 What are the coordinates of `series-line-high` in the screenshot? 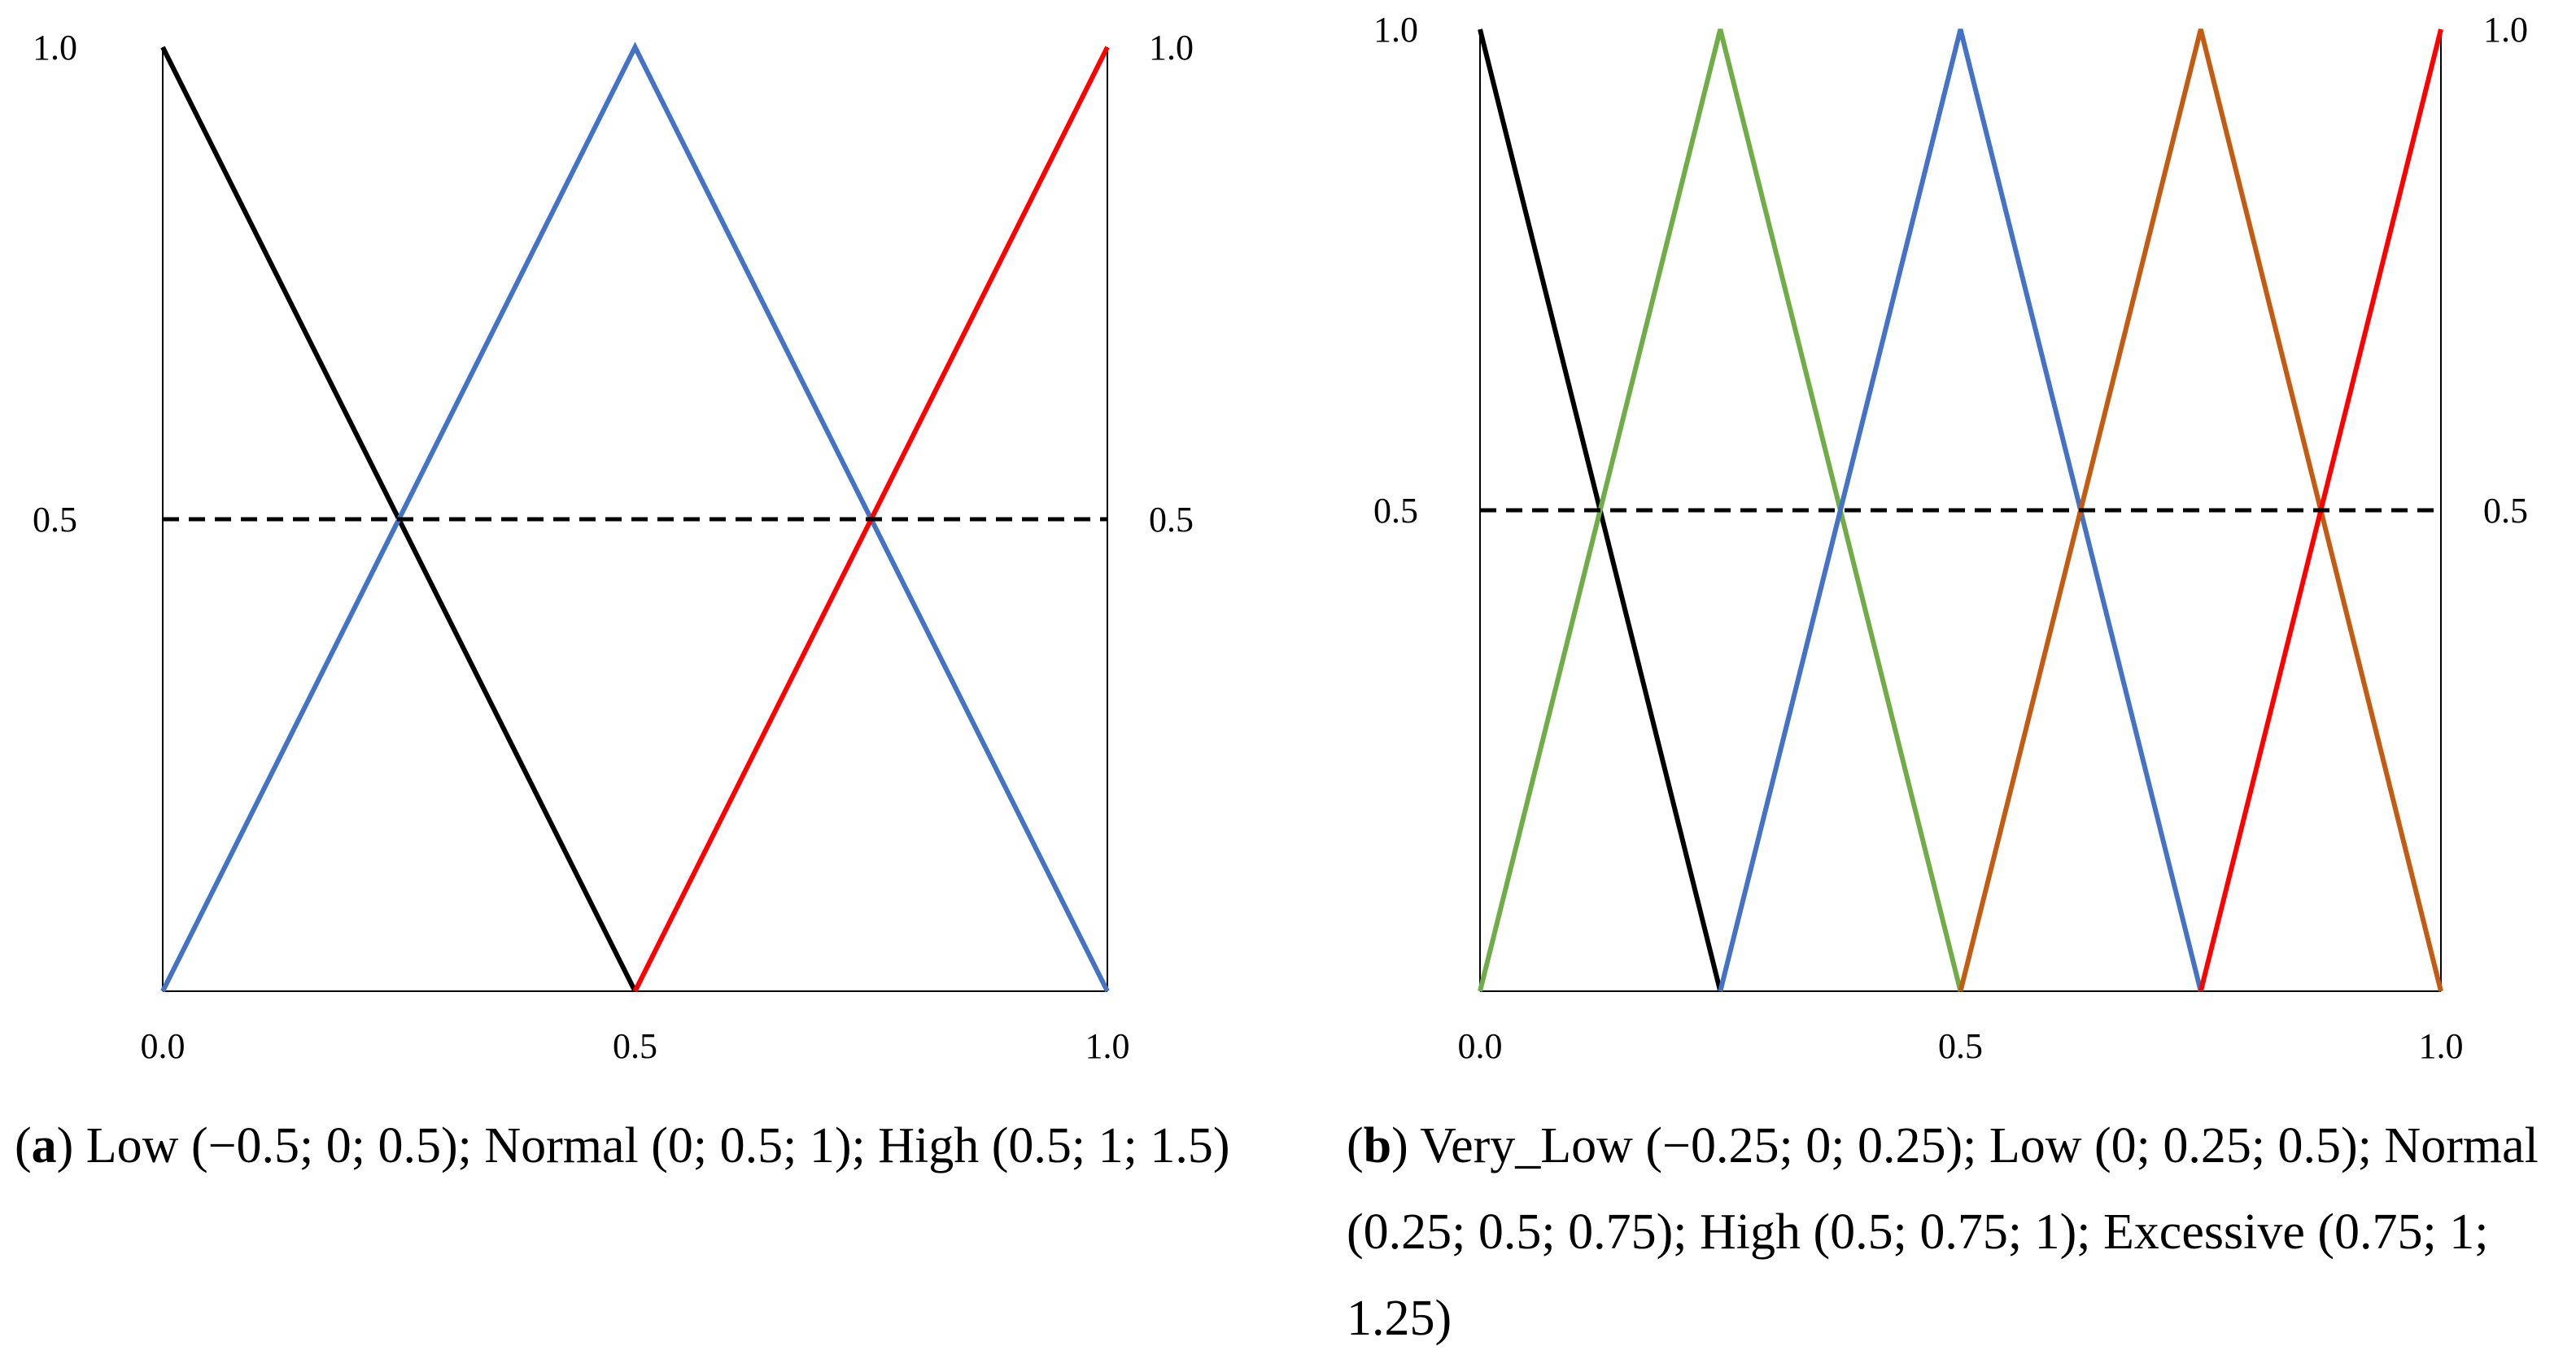 It's located at (2200, 510).